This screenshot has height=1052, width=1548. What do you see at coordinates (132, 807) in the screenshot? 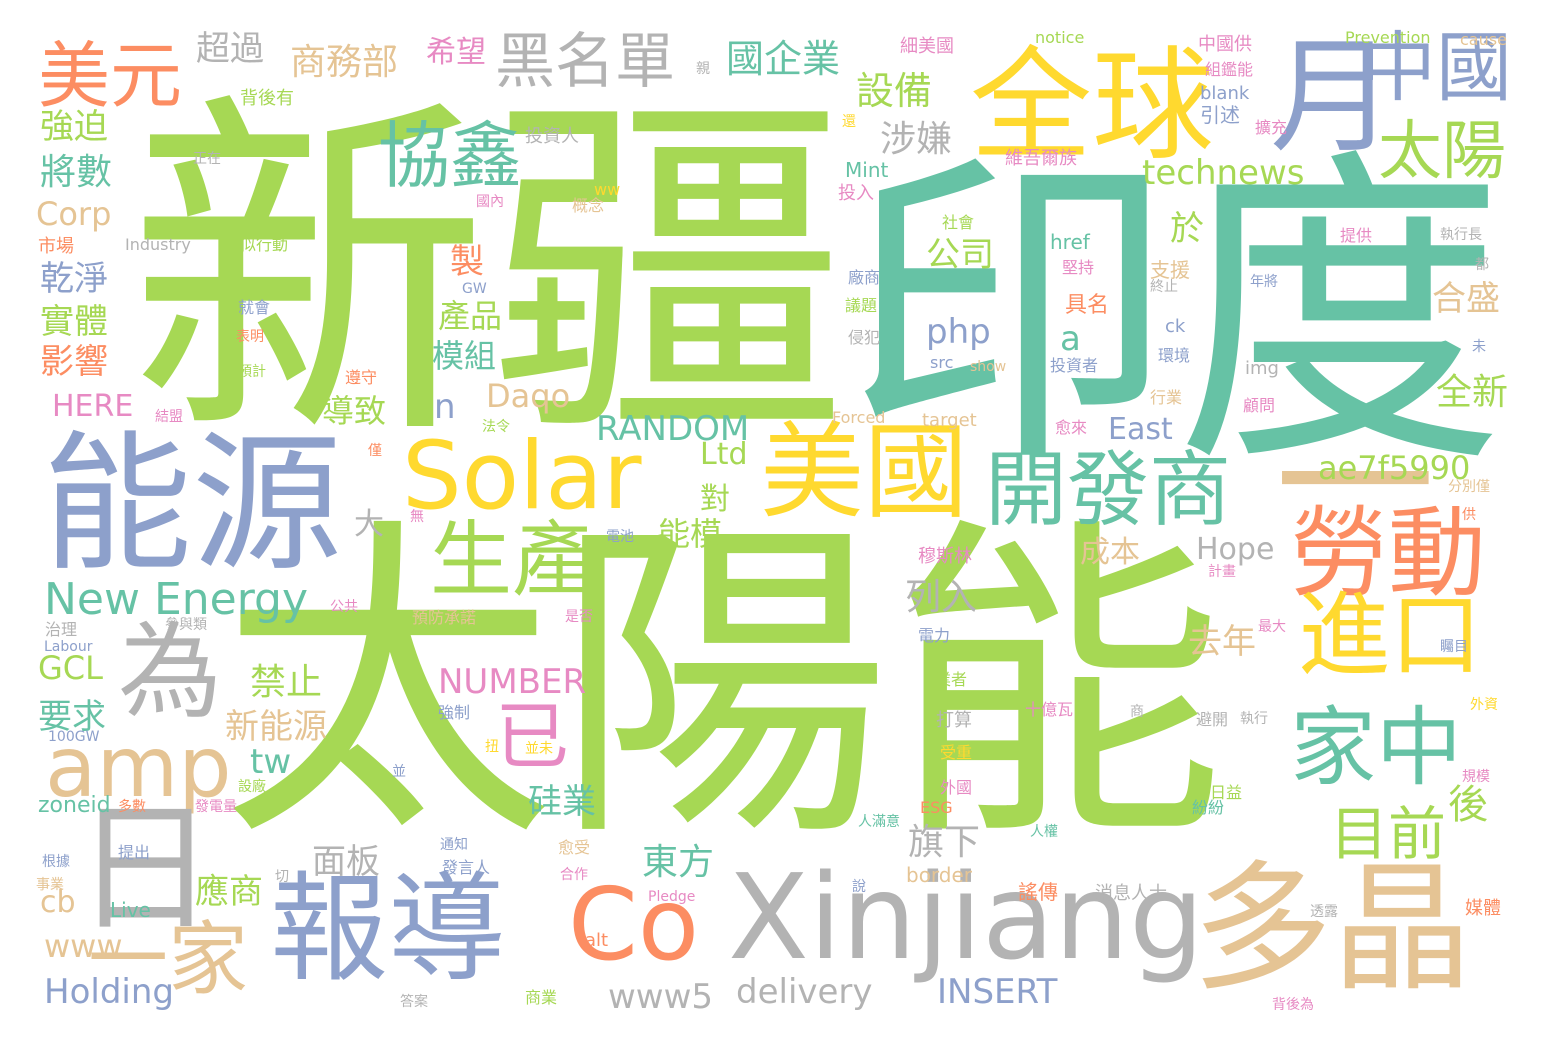
I see `word: 多數` at bounding box center [132, 807].